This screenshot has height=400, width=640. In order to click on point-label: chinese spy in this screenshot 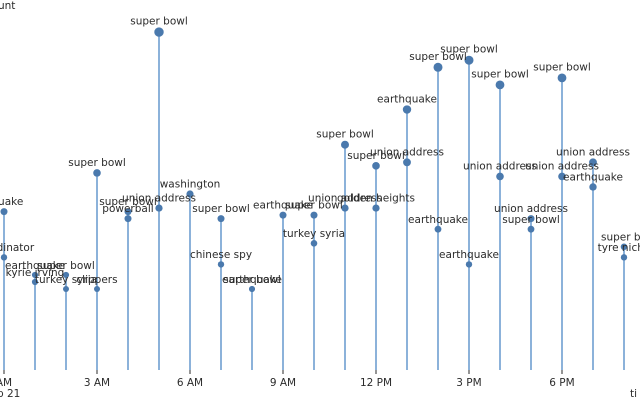, I will do `click(221, 255)`.